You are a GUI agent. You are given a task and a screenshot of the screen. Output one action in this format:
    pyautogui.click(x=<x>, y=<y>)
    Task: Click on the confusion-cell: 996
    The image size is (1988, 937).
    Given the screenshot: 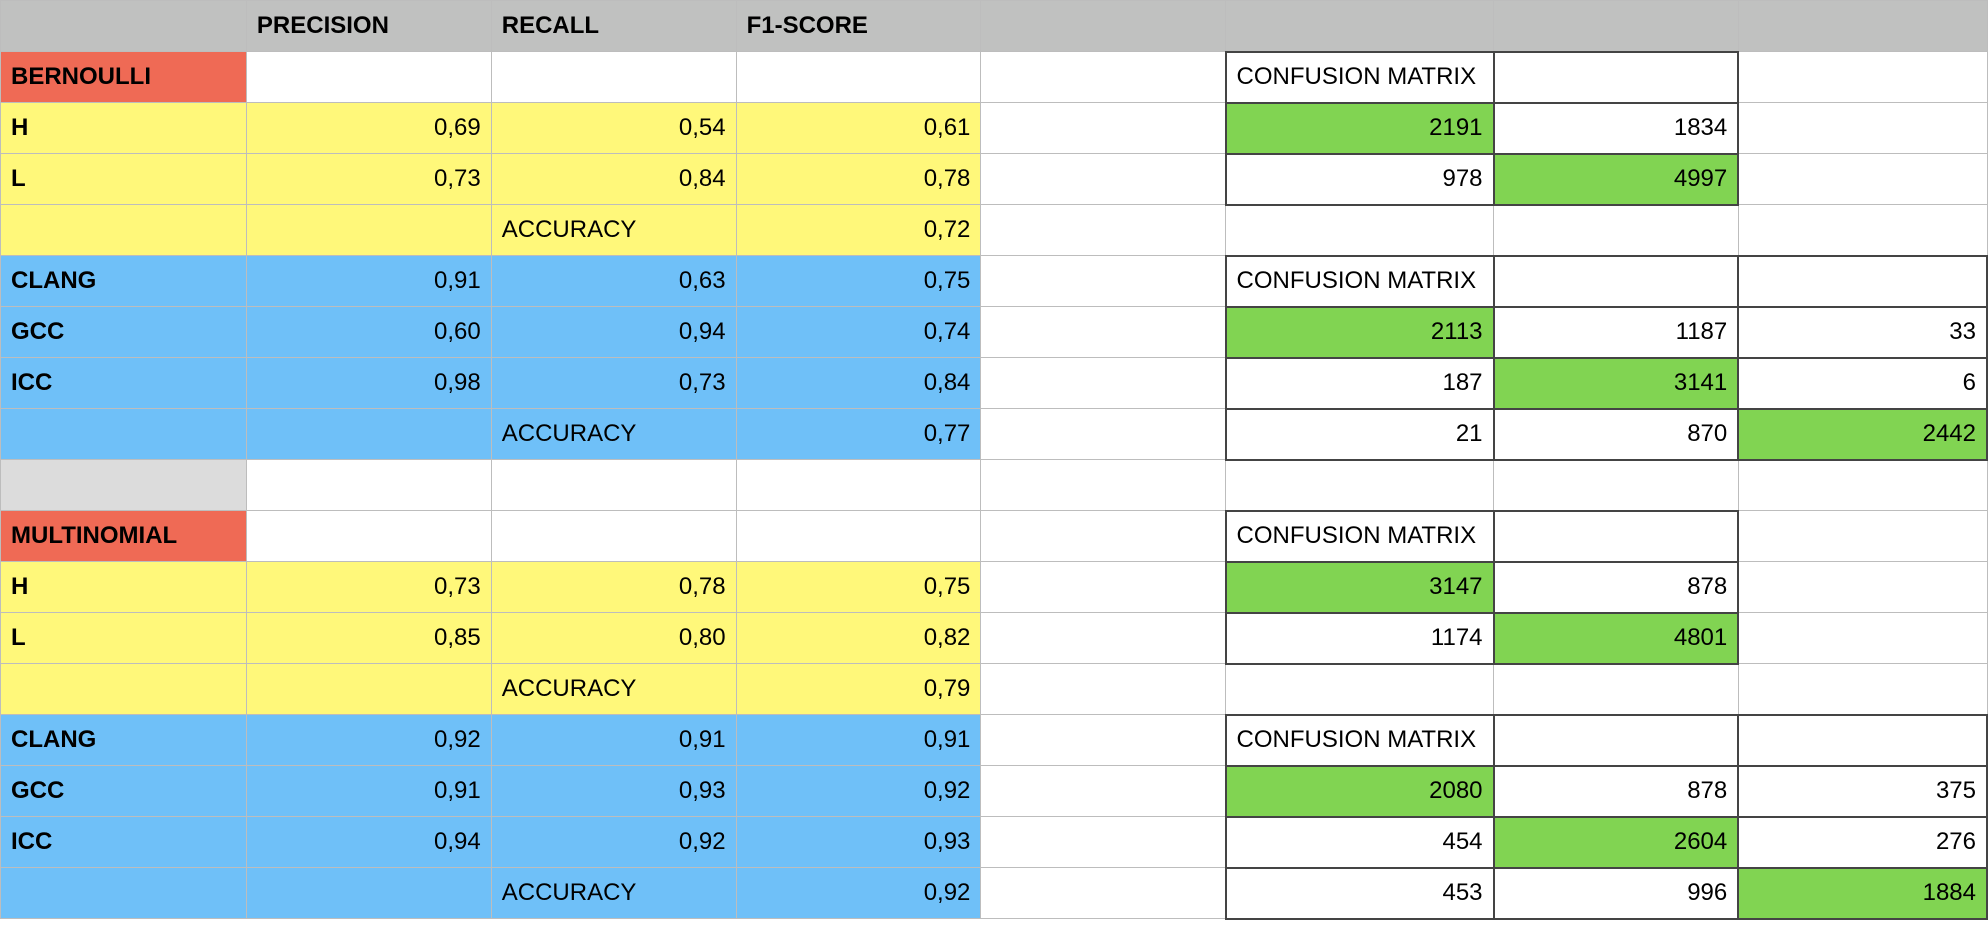 What is the action you would take?
    pyautogui.click(x=1616, y=893)
    